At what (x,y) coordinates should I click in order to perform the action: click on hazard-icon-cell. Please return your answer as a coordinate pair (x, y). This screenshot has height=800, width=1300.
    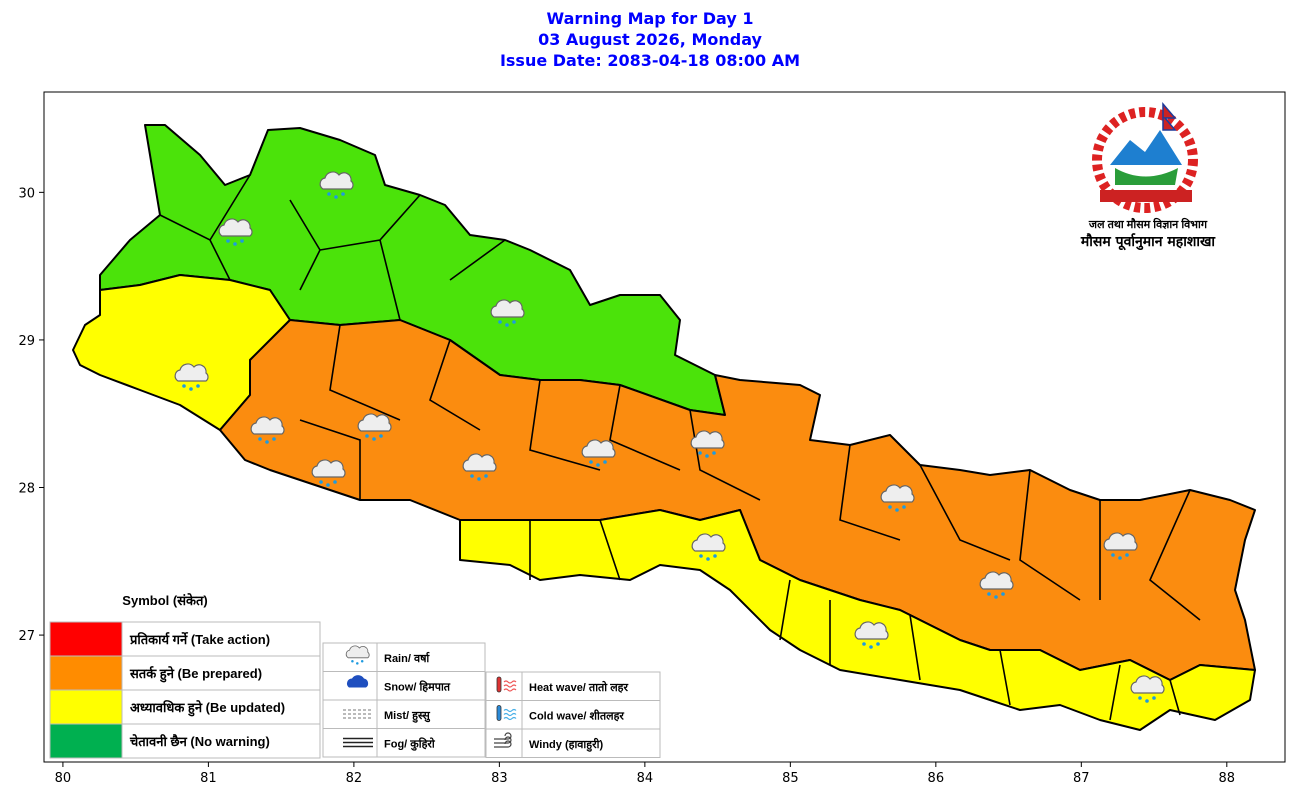
    Looking at the image, I should click on (504, 715).